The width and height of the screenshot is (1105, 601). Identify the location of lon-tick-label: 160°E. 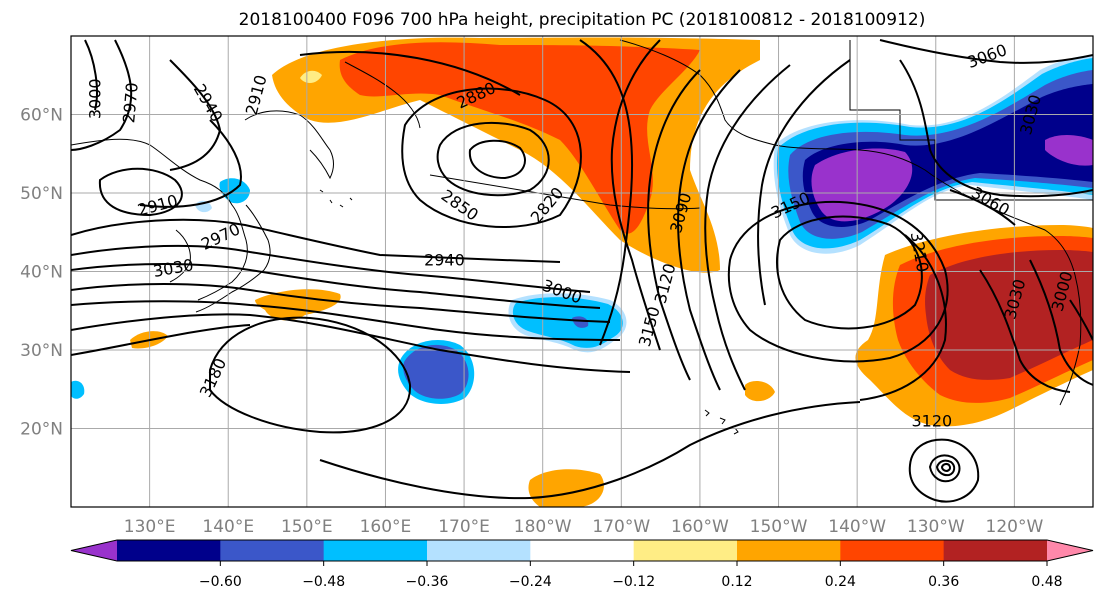
(386, 527).